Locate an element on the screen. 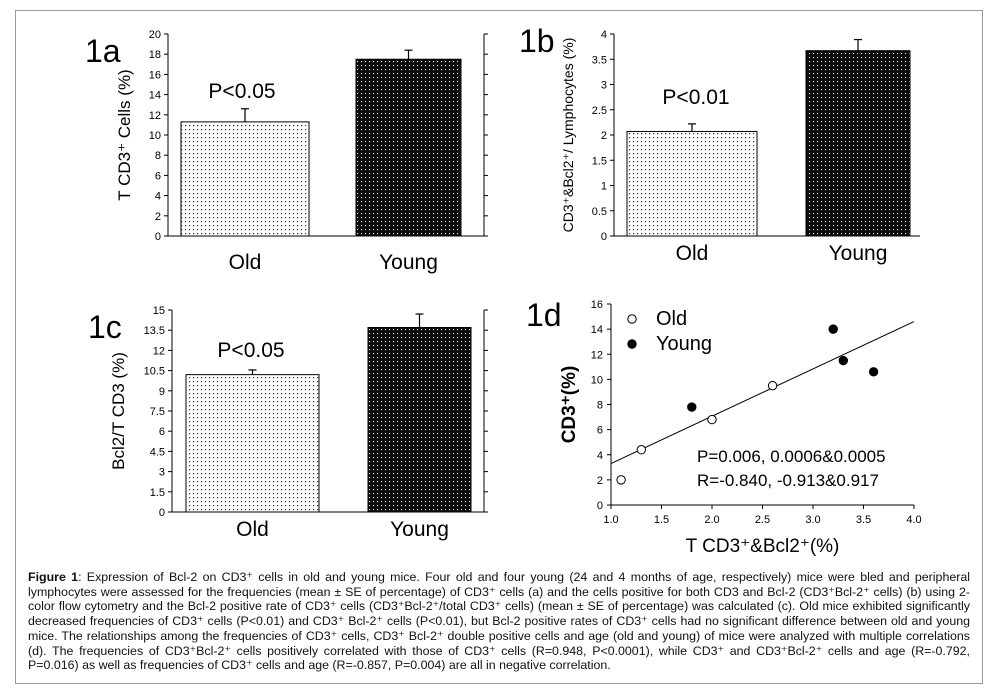 The height and width of the screenshot is (693, 998). y-tick-label-1a-1: 2 is located at coordinates (158, 217).